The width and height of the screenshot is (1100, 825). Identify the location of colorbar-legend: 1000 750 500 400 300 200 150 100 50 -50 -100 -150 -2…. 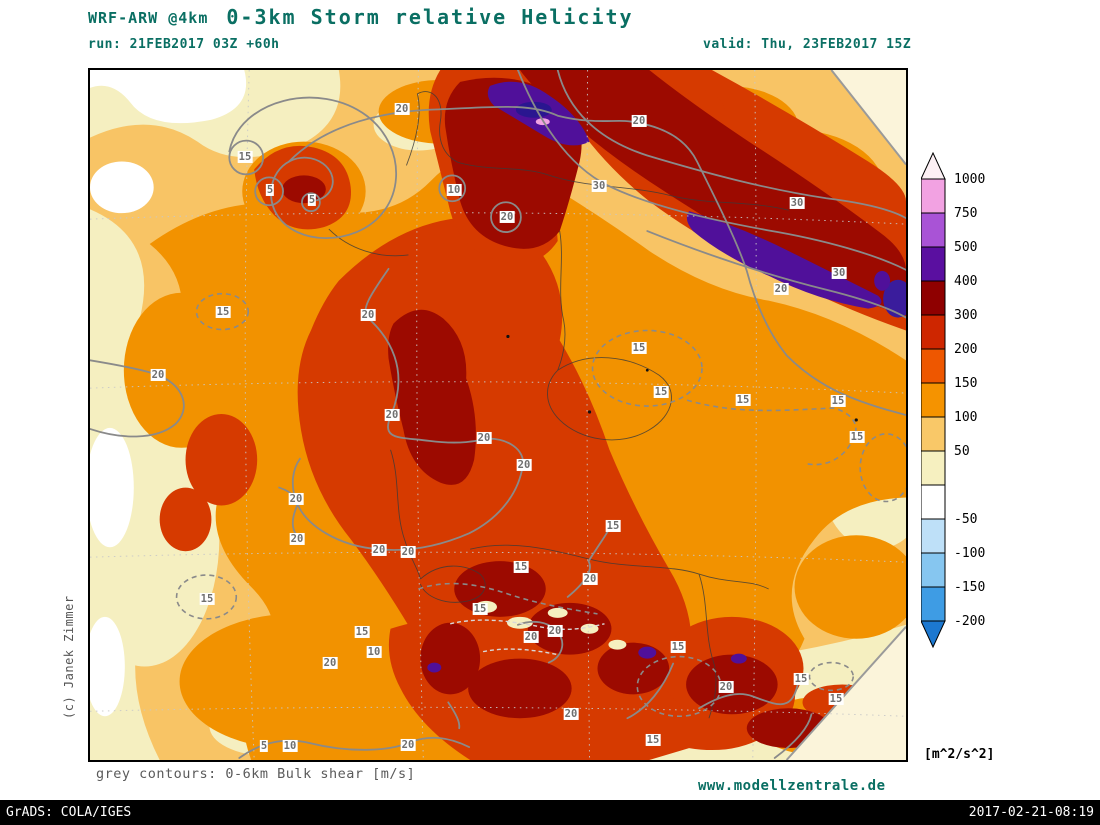
(961, 403).